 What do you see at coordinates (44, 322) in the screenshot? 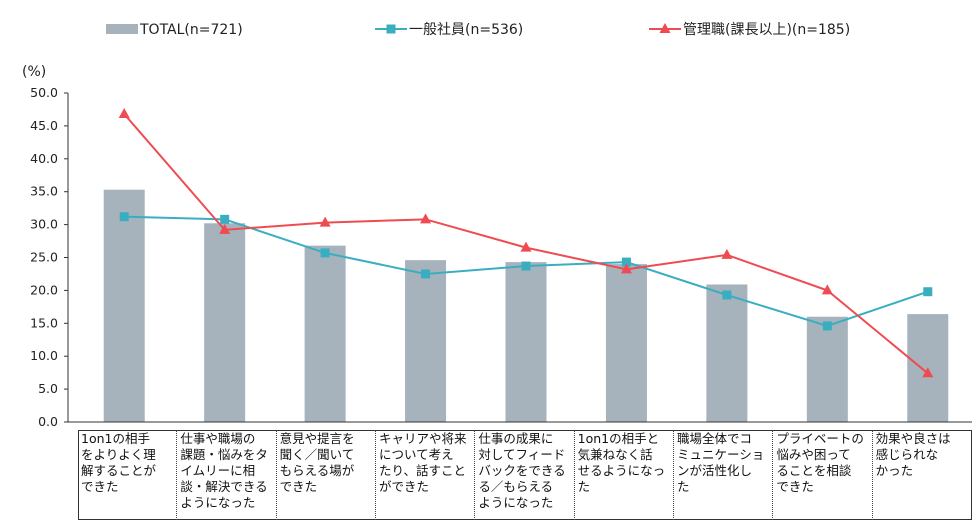
I see `y-tick-label: 15.0` at bounding box center [44, 322].